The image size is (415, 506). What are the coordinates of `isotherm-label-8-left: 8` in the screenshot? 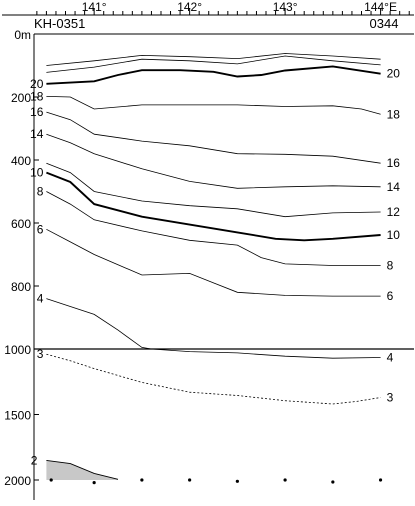 It's located at (40, 192).